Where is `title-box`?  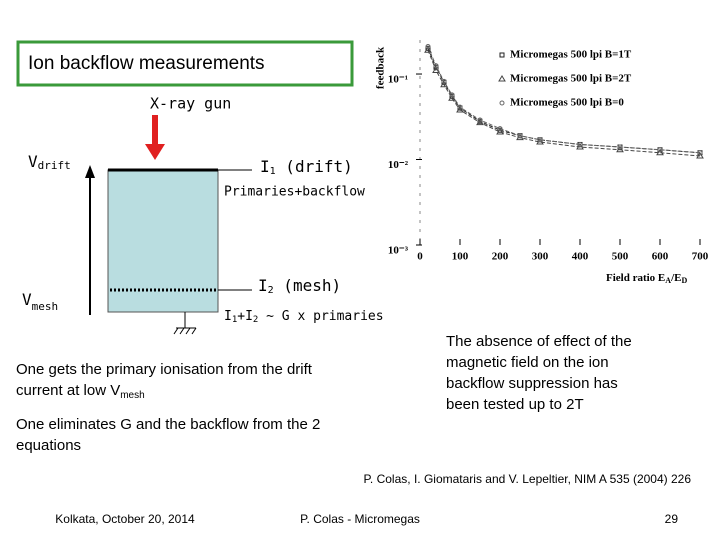 title-box is located at coordinates (185, 63).